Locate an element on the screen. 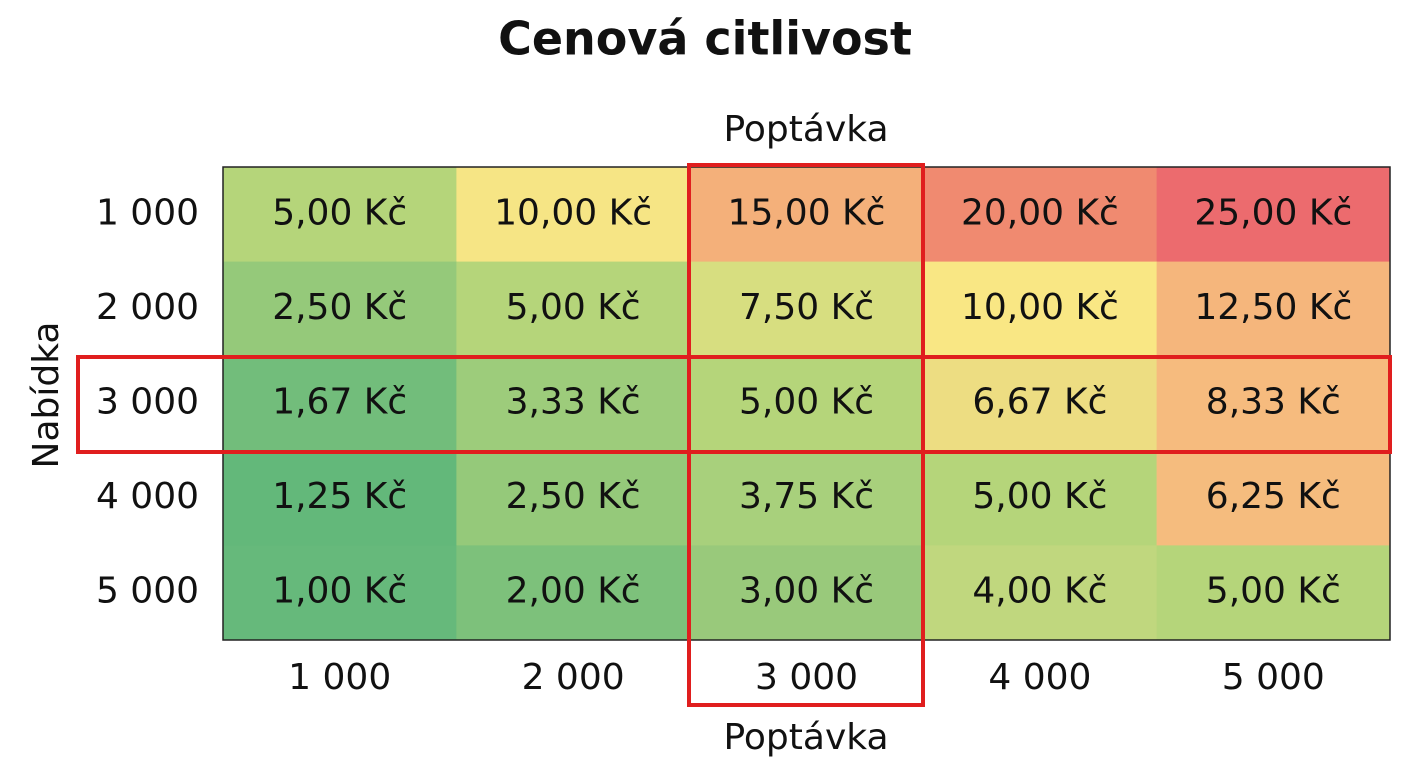 The image size is (1408, 768). cell-value: 3,00 Kč is located at coordinates (806, 591).